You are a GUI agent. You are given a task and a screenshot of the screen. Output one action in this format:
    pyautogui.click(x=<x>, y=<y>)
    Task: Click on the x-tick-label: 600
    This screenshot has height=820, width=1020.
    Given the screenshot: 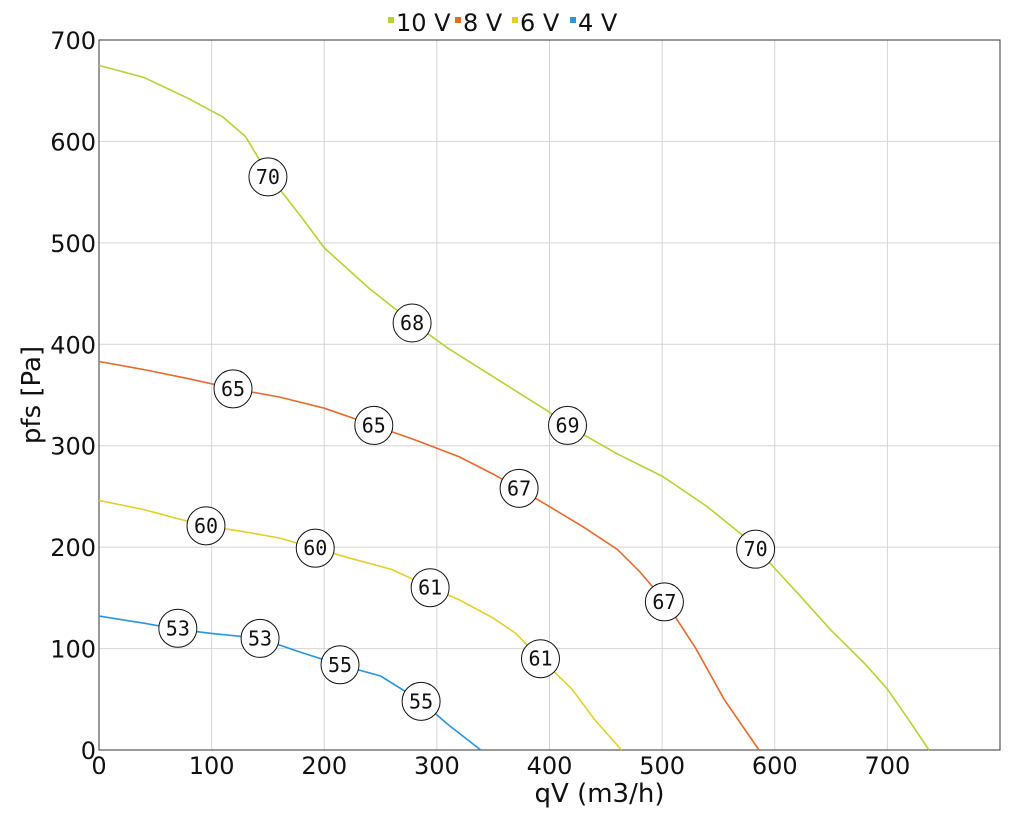 What is the action you would take?
    pyautogui.click(x=775, y=766)
    